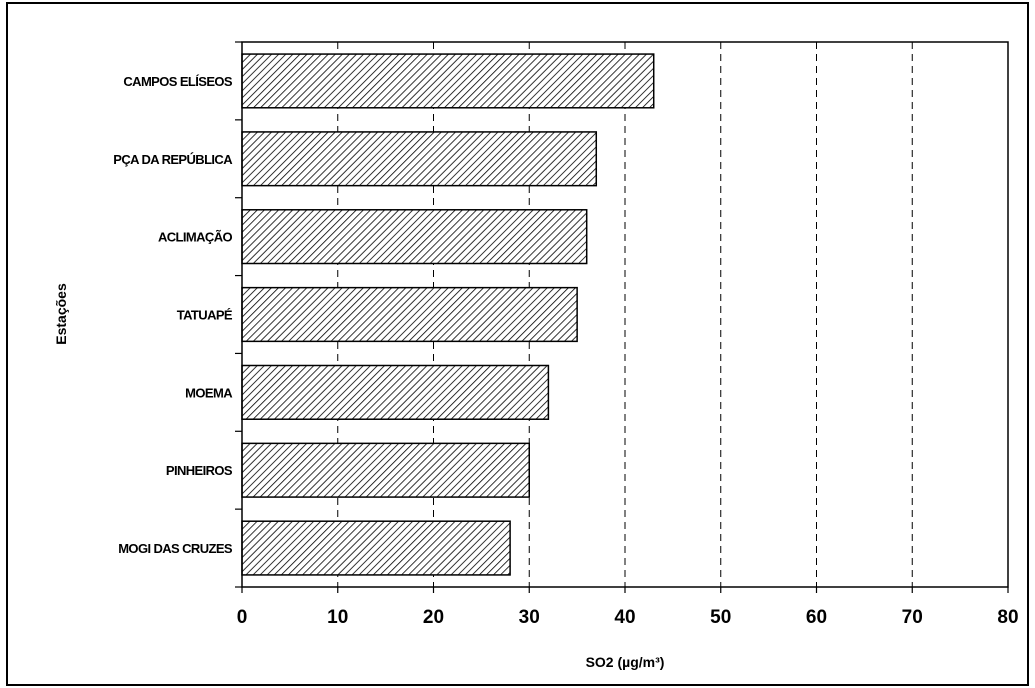 The width and height of the screenshot is (1035, 688). What do you see at coordinates (173, 159) in the screenshot?
I see `category-label: PÇA DA REPÚBLICA` at bounding box center [173, 159].